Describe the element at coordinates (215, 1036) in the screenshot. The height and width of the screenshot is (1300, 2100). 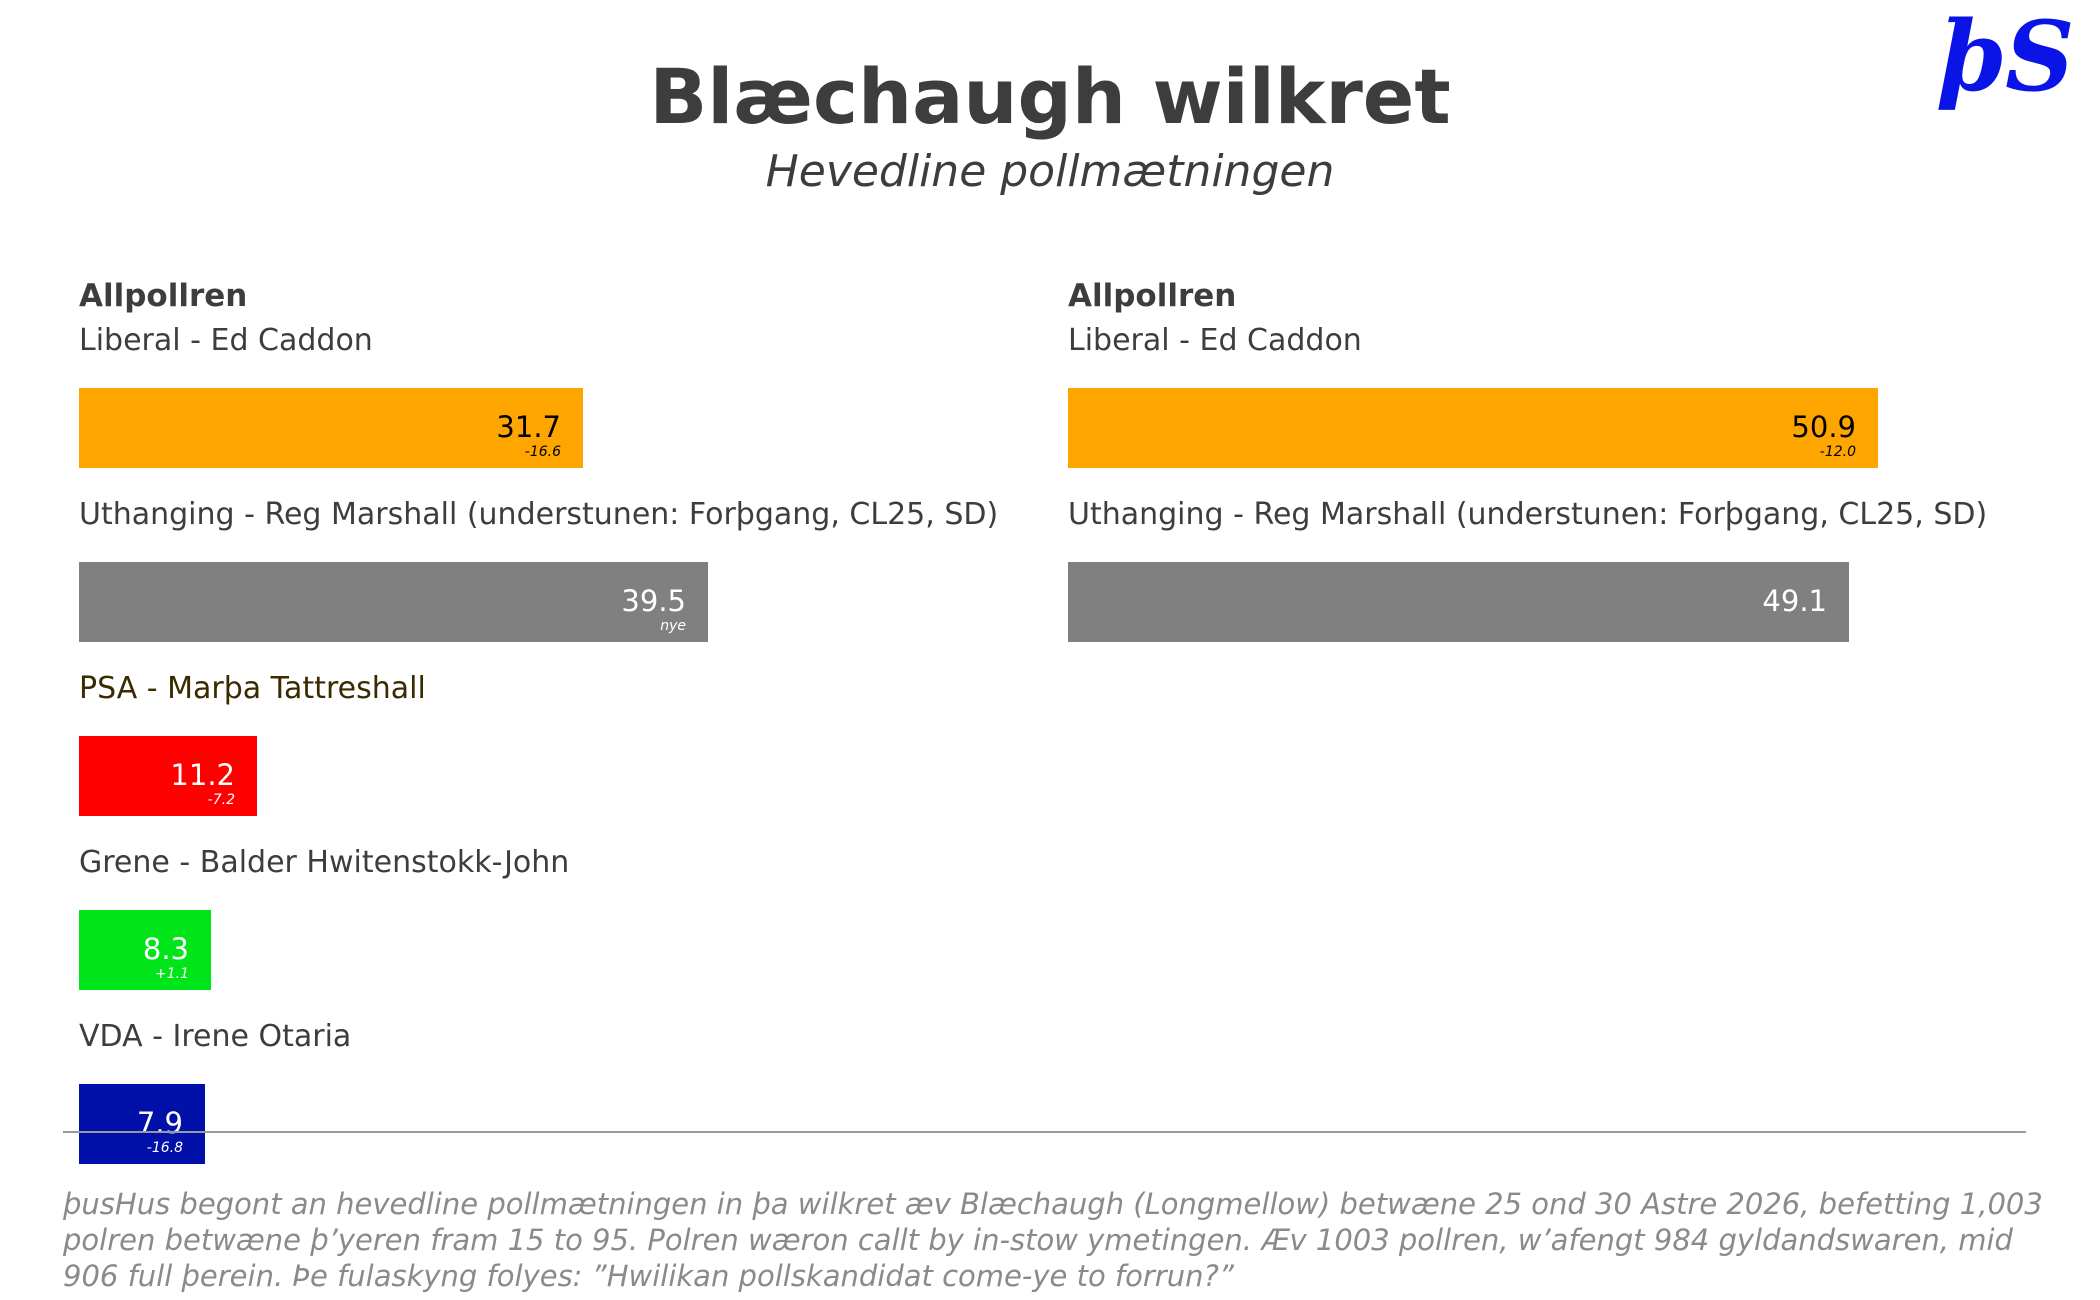
I see `candidate-label: VDA - Irene Otaria` at that location.